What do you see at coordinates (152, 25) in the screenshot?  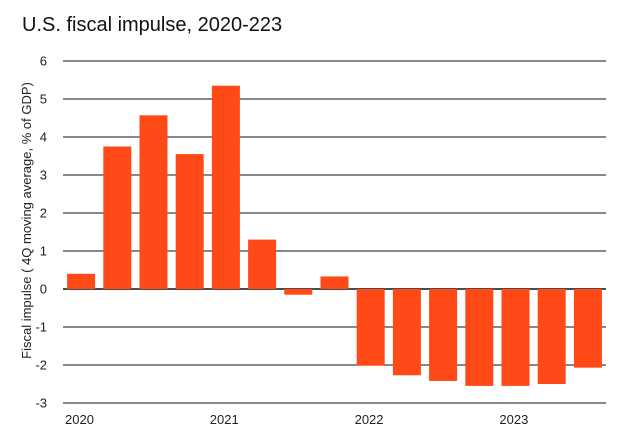 I see `chart-title: U.S. fiscal impulse, 2020-223` at bounding box center [152, 25].